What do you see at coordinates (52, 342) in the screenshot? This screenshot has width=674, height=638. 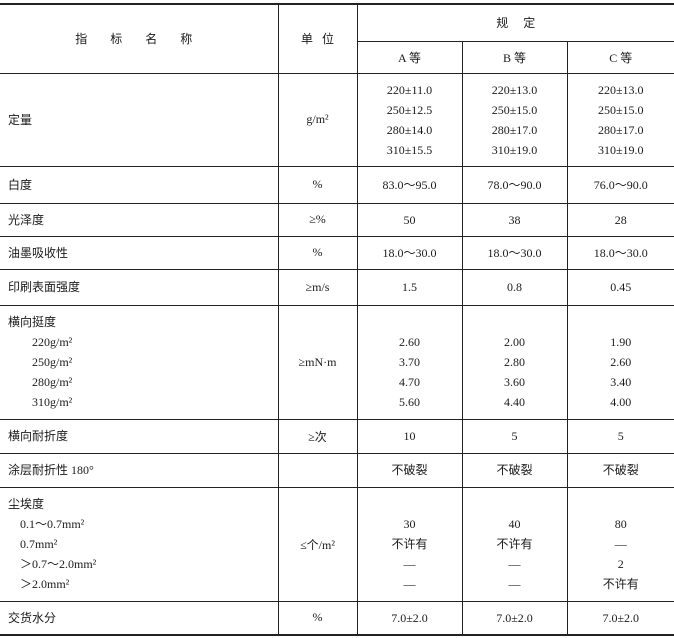 I see `indicator-name-line: 220g/m²` at bounding box center [52, 342].